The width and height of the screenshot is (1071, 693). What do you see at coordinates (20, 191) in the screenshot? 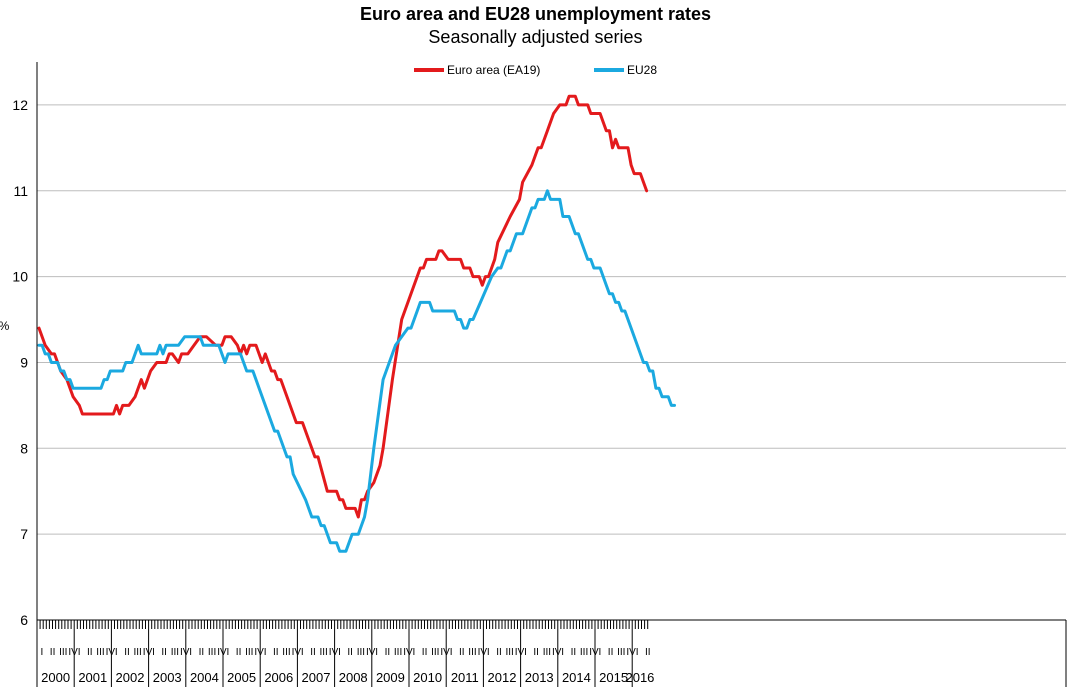
I see `y-tick-label: 11` at bounding box center [20, 191].